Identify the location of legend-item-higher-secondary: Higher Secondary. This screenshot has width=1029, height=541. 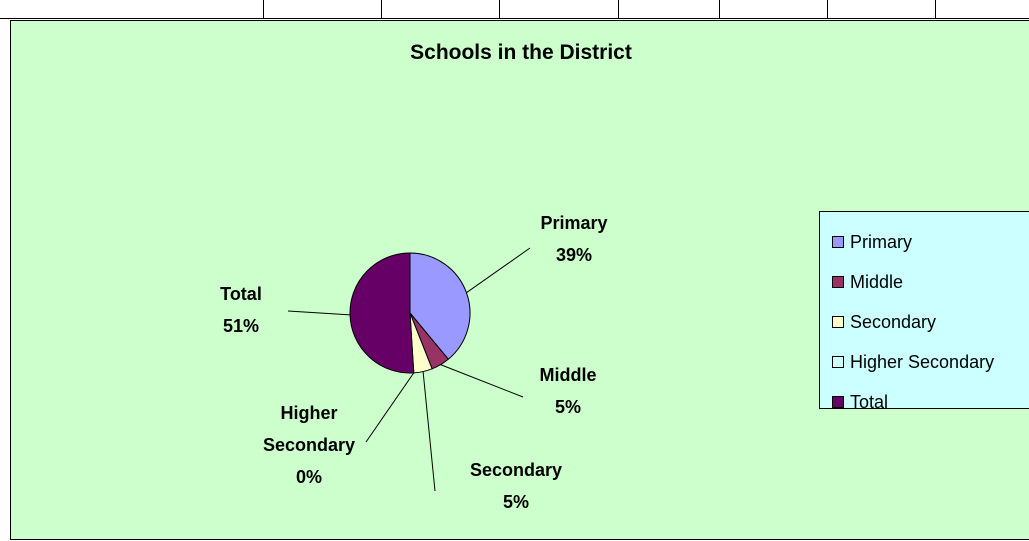
(924, 362).